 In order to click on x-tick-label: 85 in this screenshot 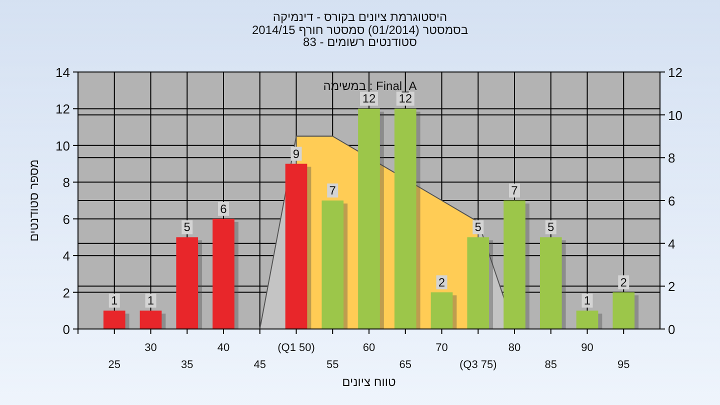, I will do `click(550, 365)`.